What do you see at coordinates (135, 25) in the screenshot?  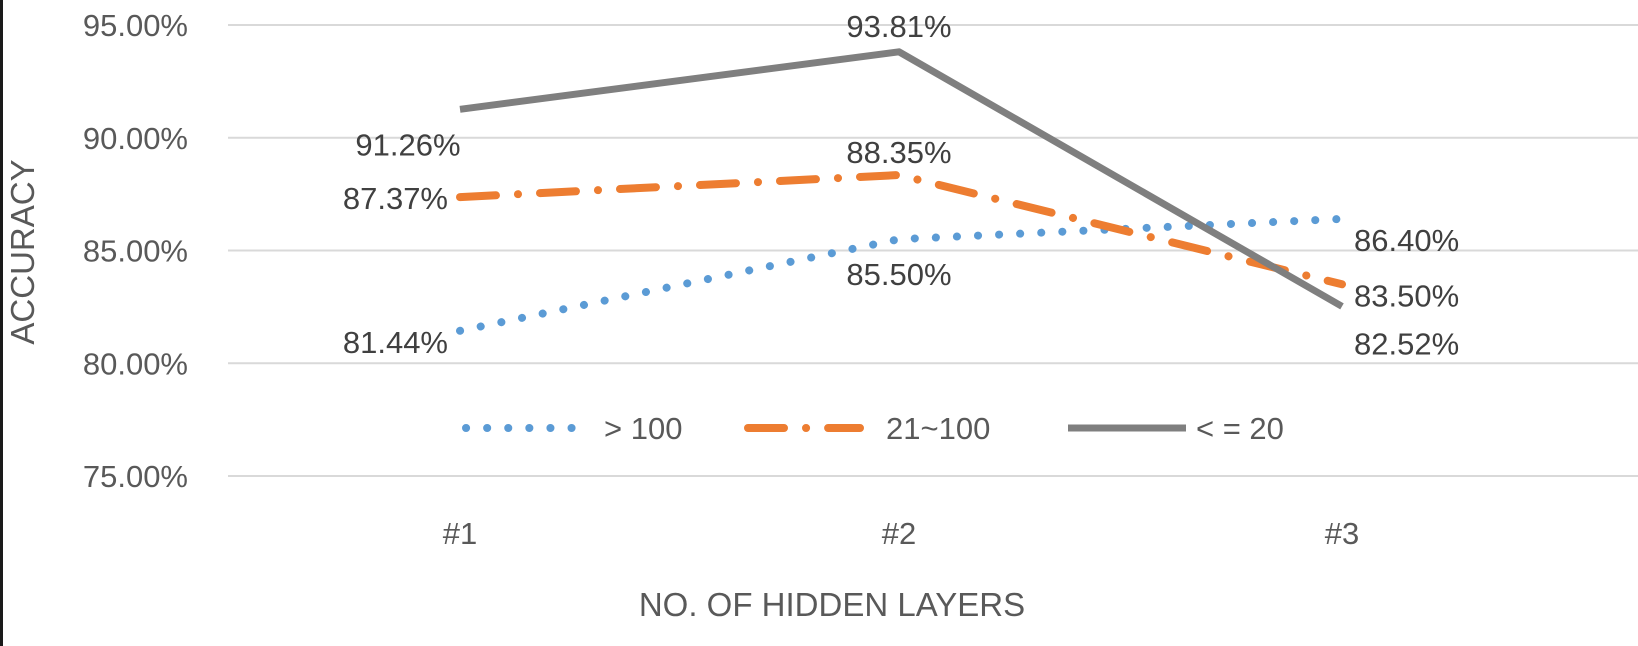 I see `y-tick-label: 95.00%` at bounding box center [135, 25].